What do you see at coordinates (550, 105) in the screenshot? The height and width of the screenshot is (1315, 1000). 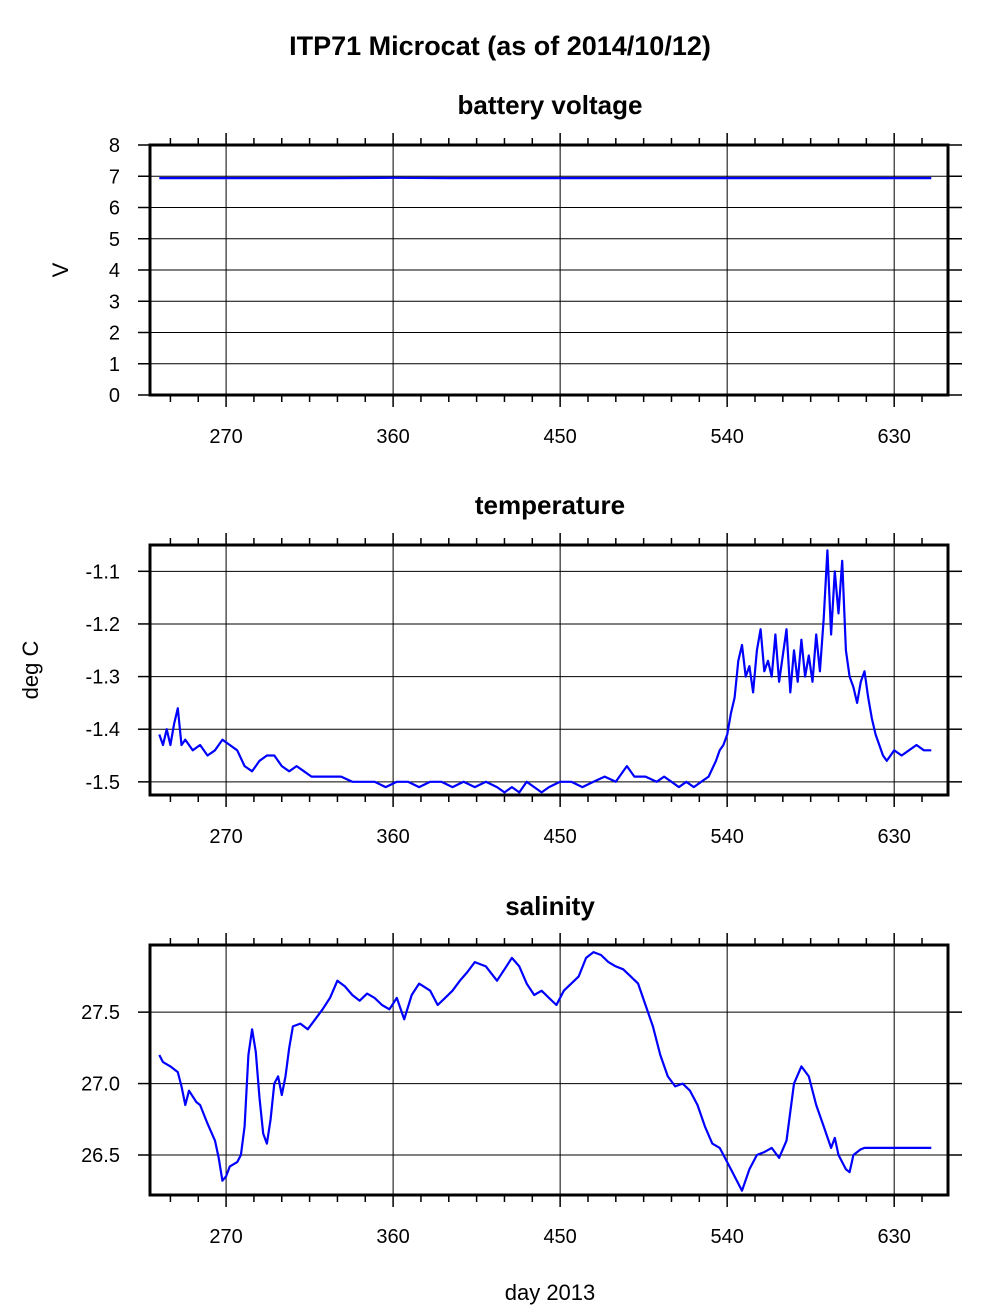 I see `battery-voltage-title: battery voltage` at bounding box center [550, 105].